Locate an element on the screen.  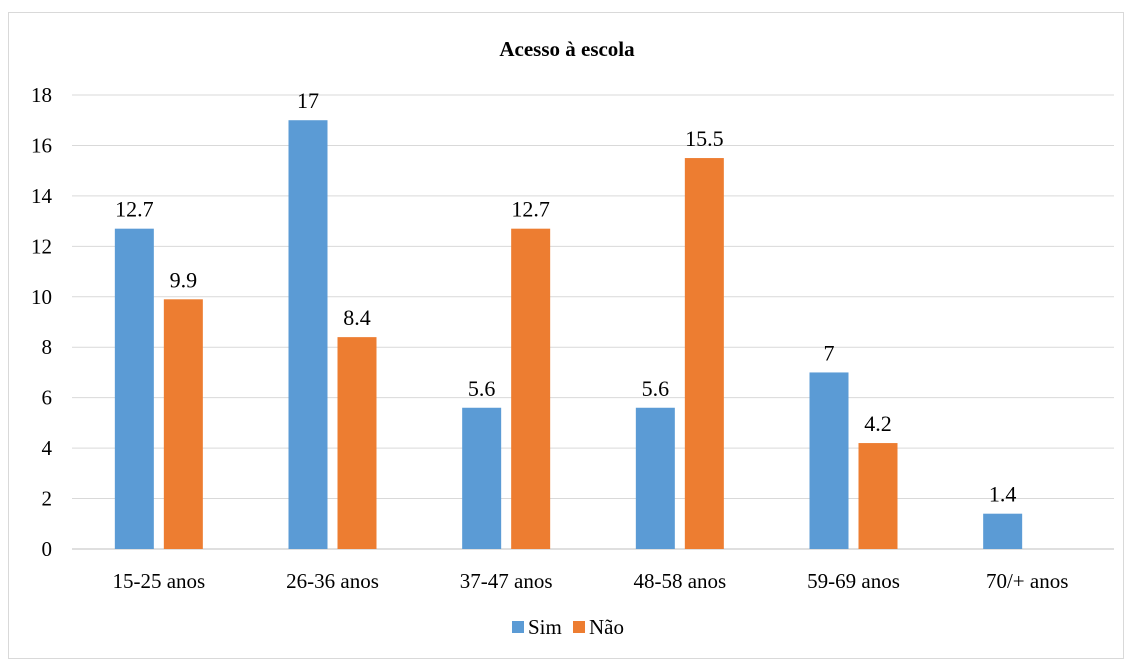
data-label: 1.4 is located at coordinates (1003, 494).